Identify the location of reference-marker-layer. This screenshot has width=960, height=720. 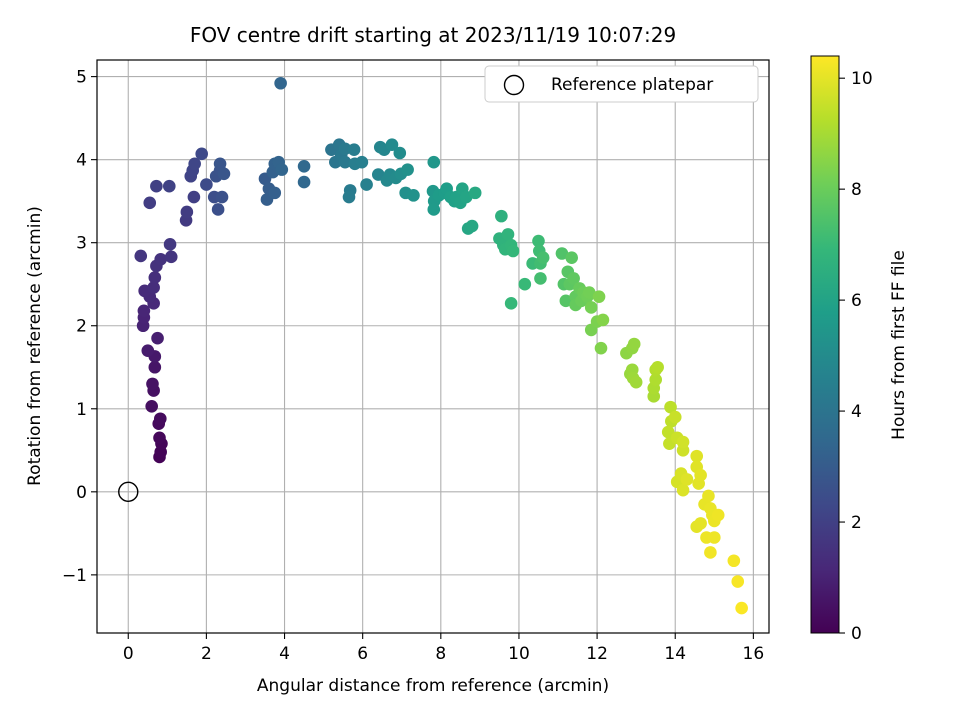
(128, 492).